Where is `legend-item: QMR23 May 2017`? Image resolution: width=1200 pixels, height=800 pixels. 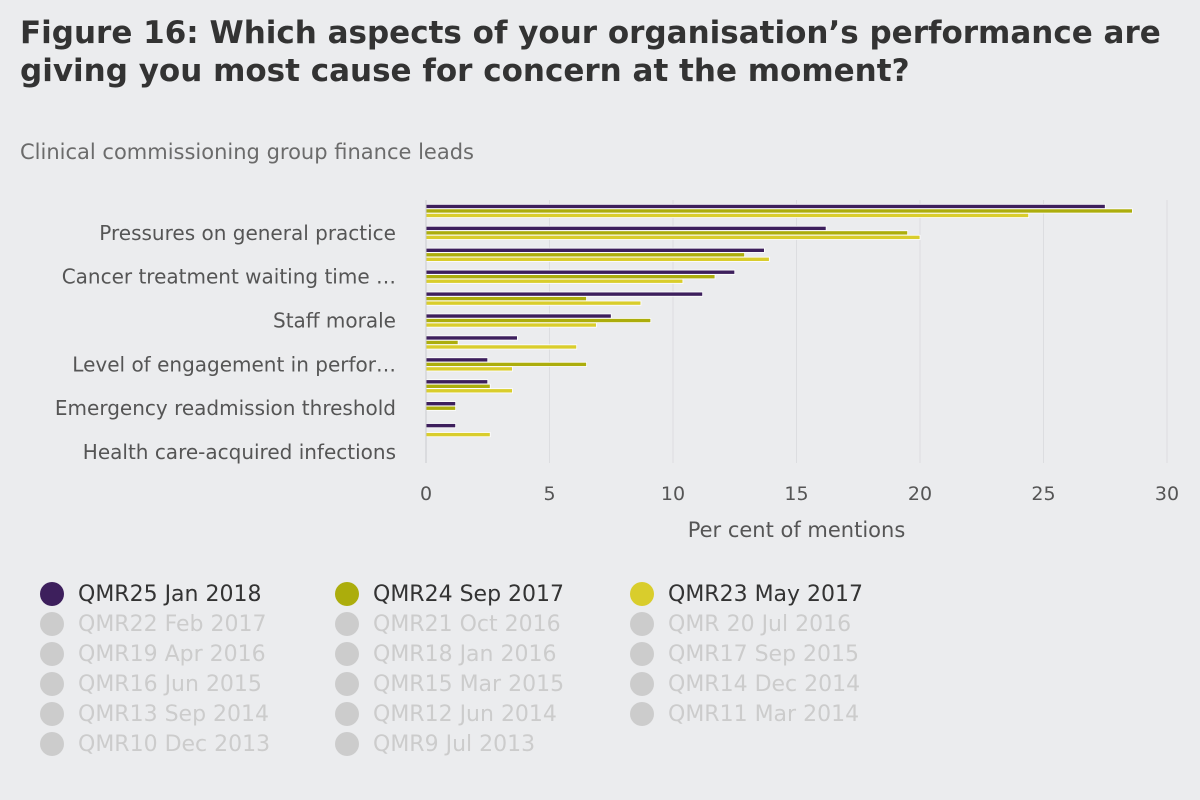 legend-item: QMR23 May 2017 is located at coordinates (777, 594).